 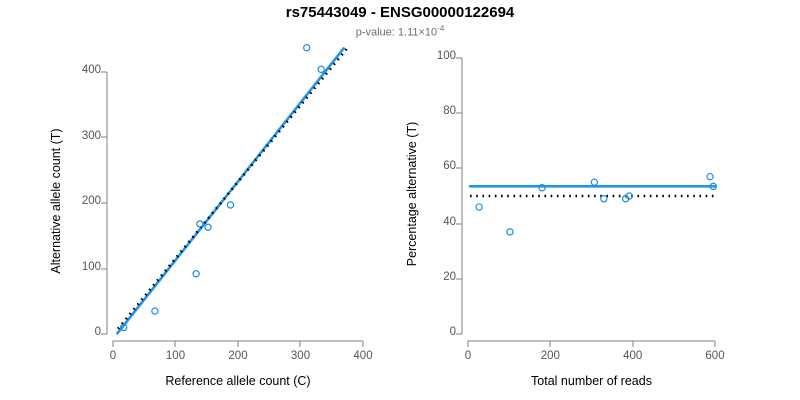 What do you see at coordinates (300, 356) in the screenshot?
I see `x-tick-label: 300` at bounding box center [300, 356].